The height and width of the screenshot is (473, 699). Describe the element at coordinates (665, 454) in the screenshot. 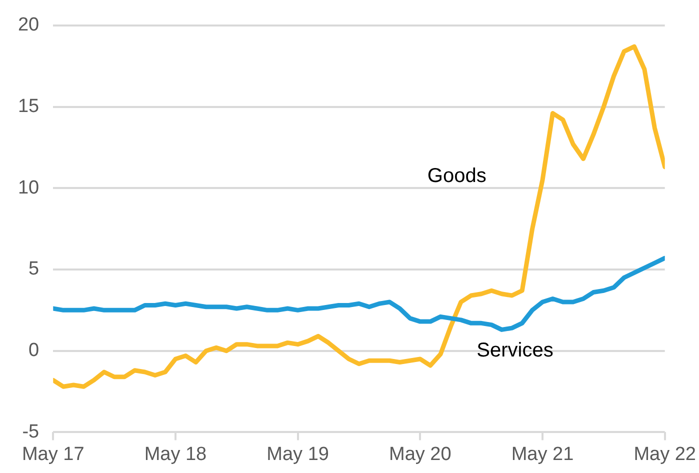

I see `x-tick-label: May 22` at that location.